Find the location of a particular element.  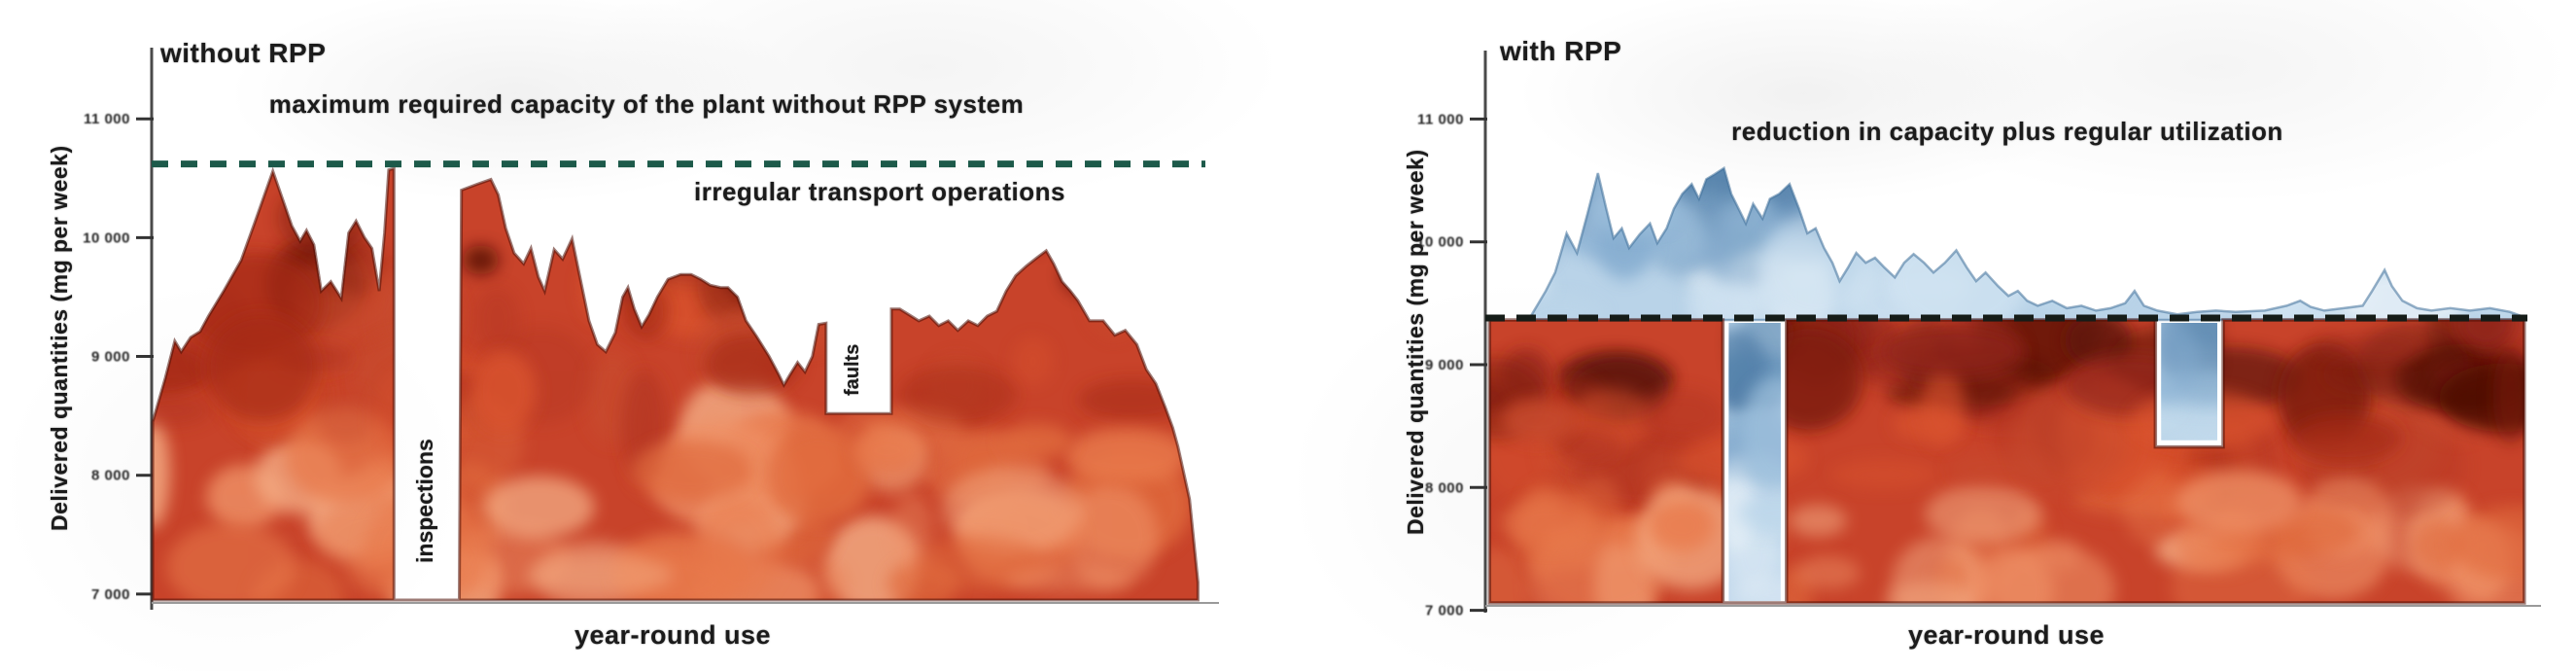

chart-title-with-rpp: with RPP is located at coordinates (1561, 51).